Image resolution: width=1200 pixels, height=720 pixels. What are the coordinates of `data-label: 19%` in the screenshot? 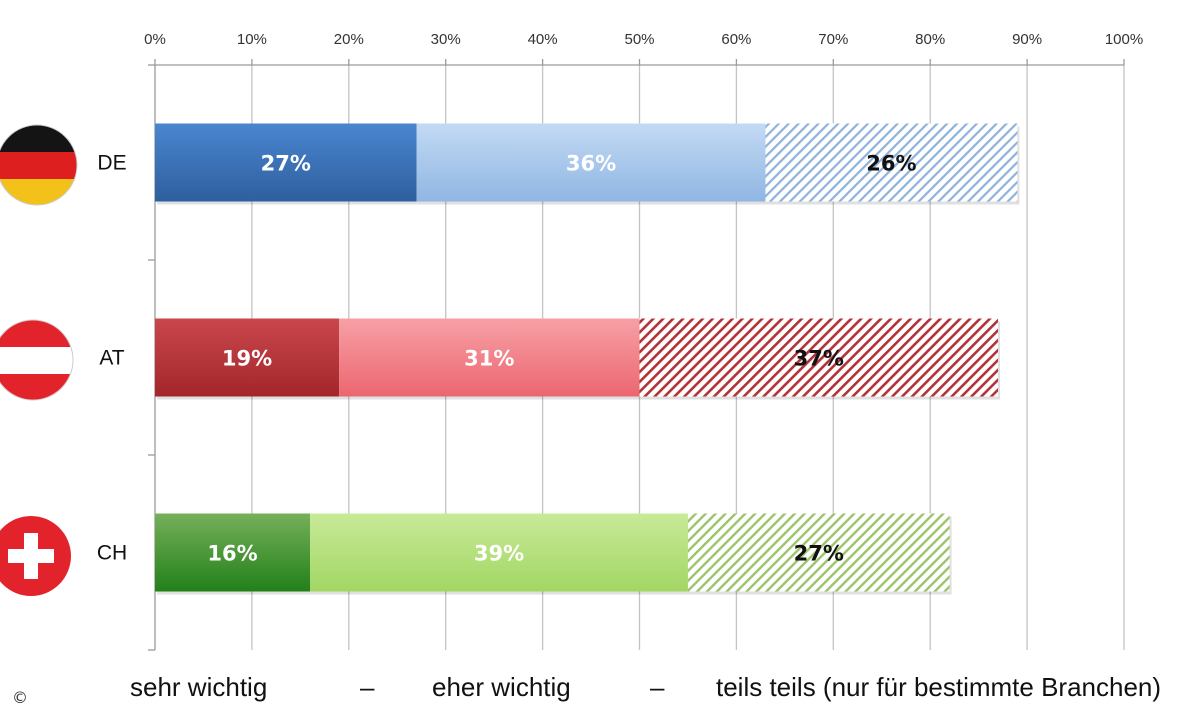 It's located at (247, 359).